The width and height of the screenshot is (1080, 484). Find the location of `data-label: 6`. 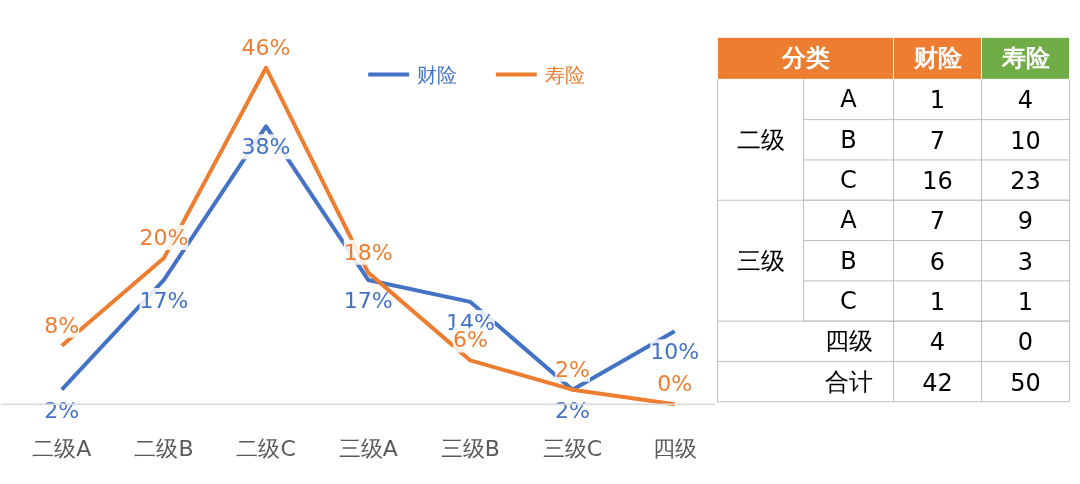

data-label: 6 is located at coordinates (937, 261).